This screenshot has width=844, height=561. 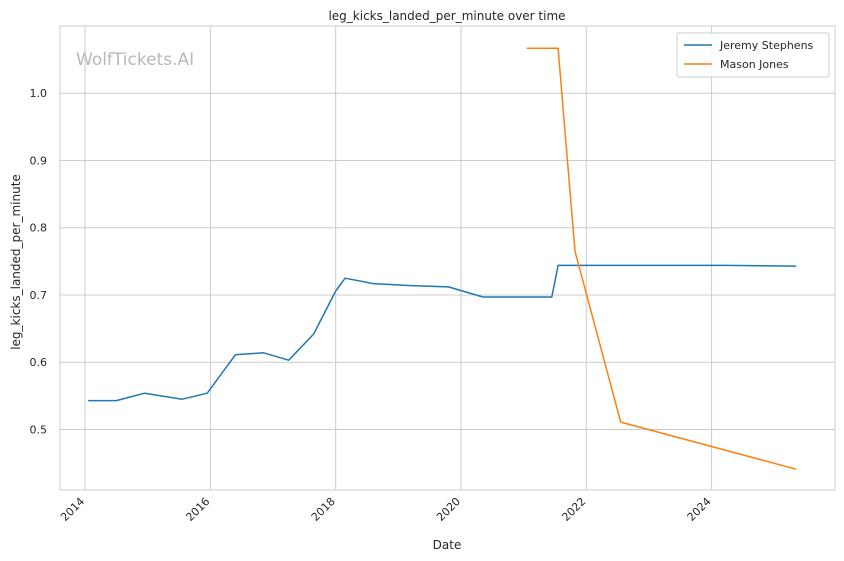 What do you see at coordinates (699, 509) in the screenshot?
I see `x-tick-label: 2024` at bounding box center [699, 509].